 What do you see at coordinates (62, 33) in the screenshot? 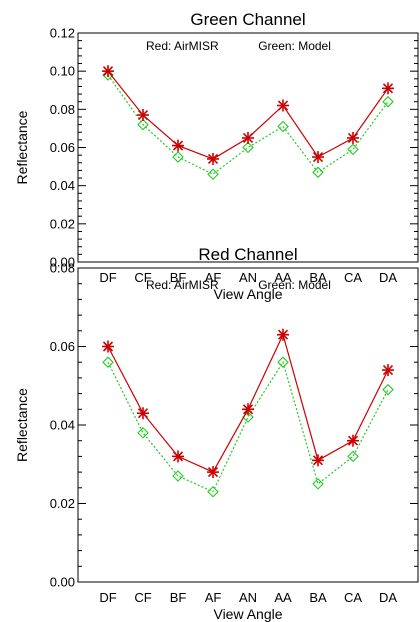
I see `y-tick-label: 0.12` at bounding box center [62, 33].